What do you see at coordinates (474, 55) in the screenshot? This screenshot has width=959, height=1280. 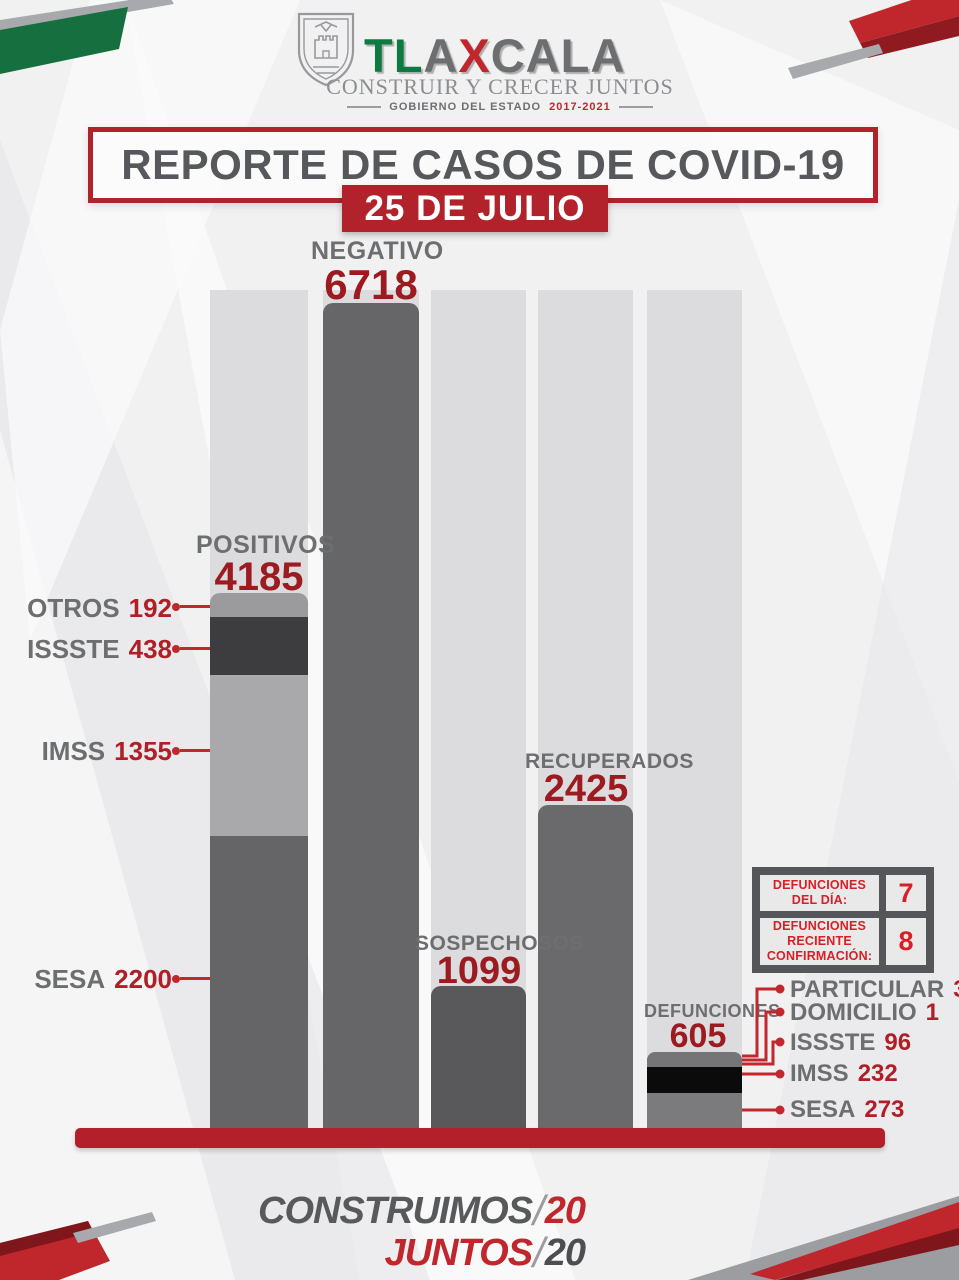 I see `logo-letter-x: X` at bounding box center [474, 55].